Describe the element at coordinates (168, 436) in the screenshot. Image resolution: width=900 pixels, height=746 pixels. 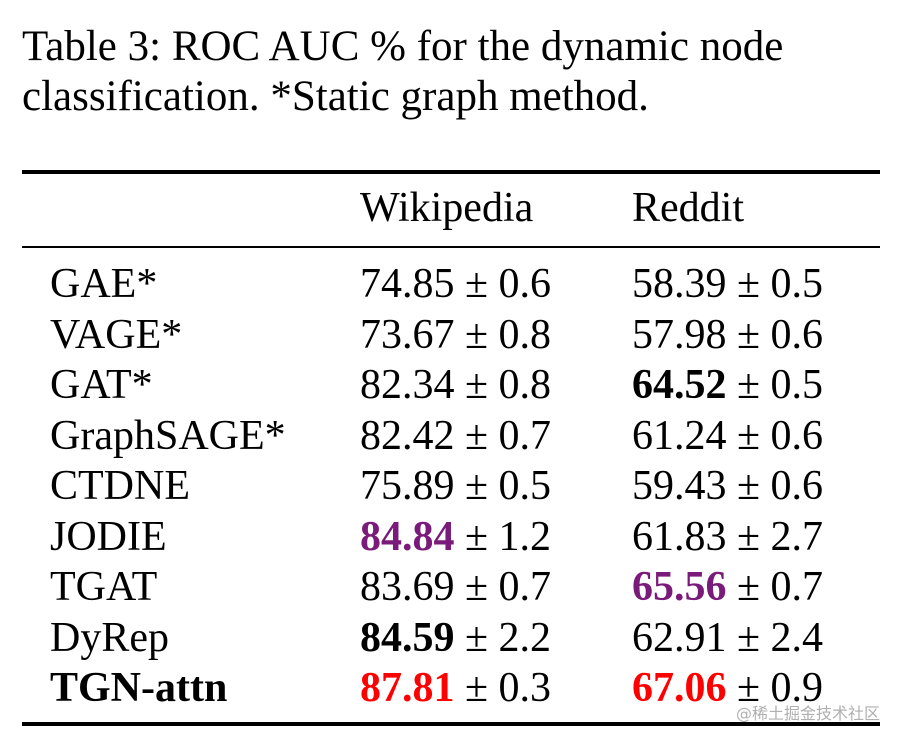
I see `method-name: GraphSAGE*` at that location.